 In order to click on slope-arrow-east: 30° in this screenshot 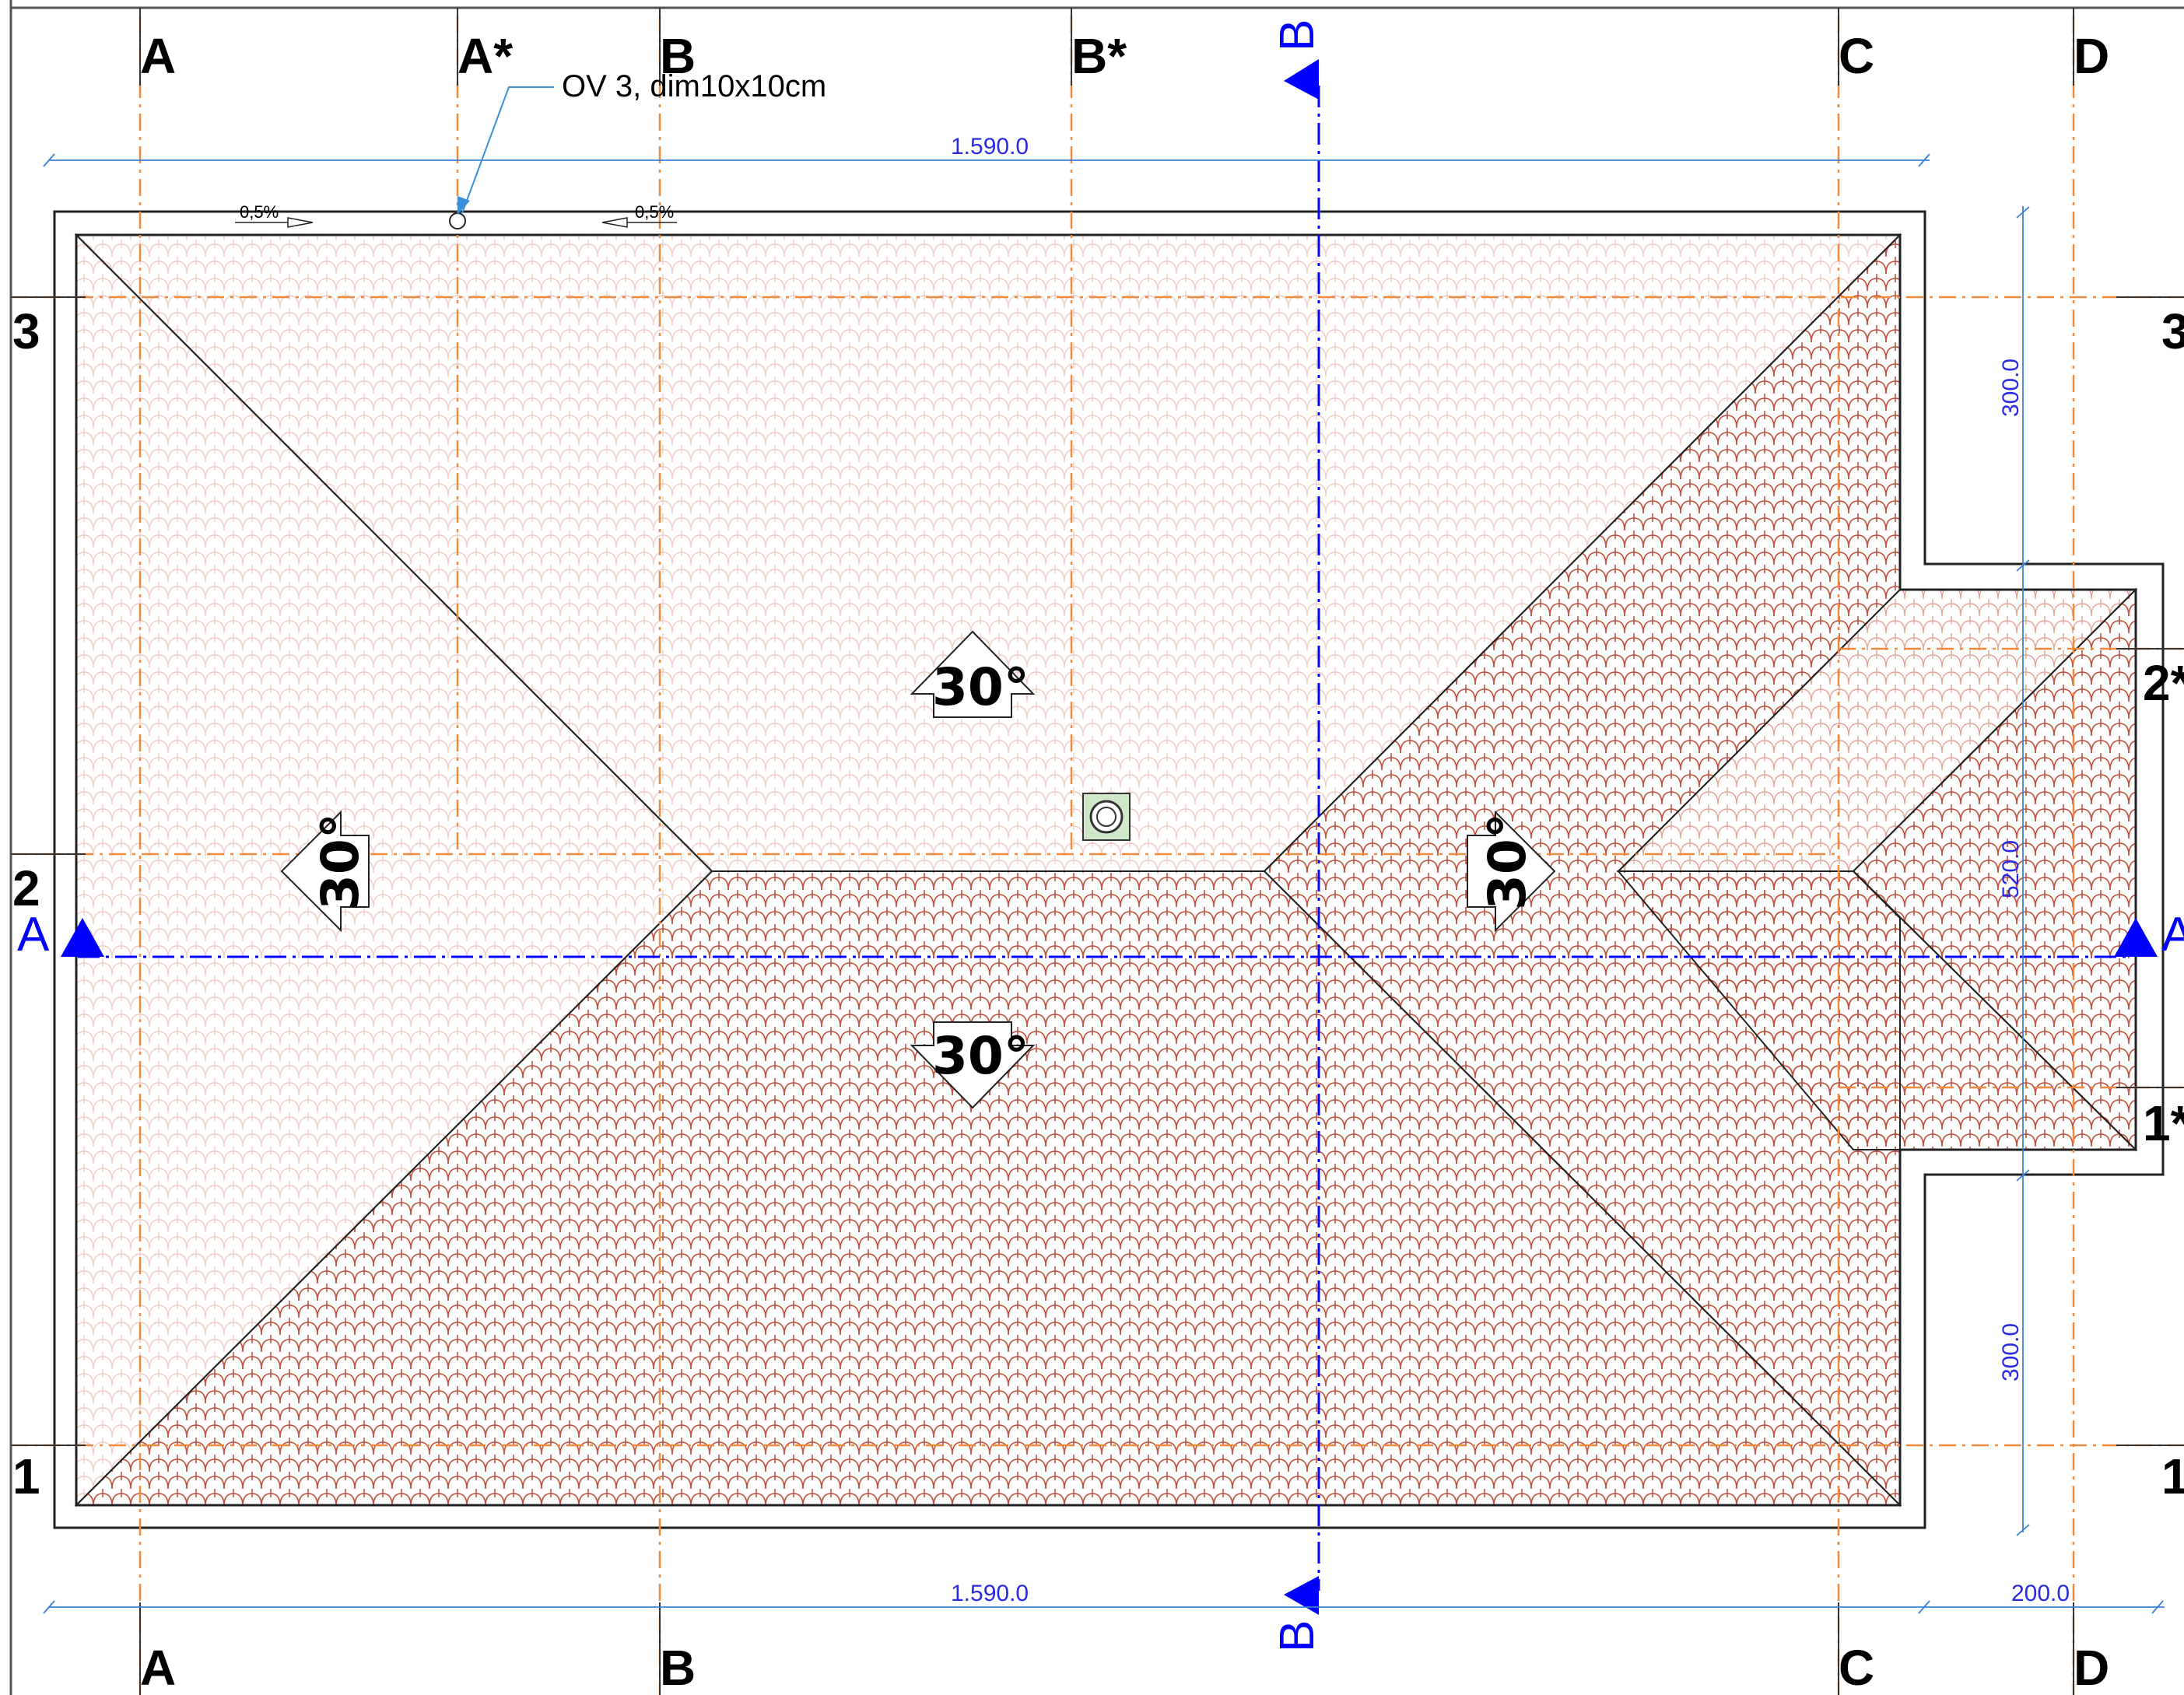, I will do `click(1511, 871)`.